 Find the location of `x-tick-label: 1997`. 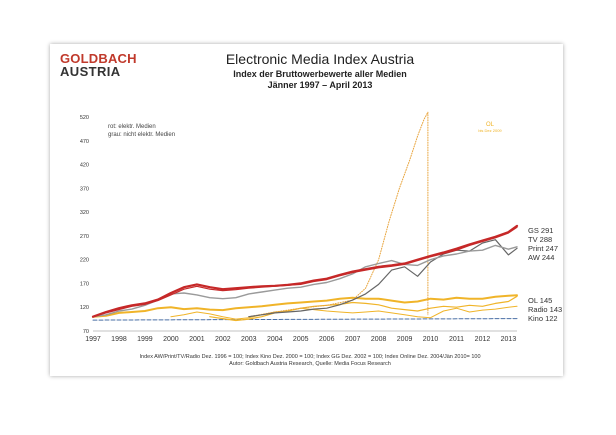

x-tick-label: 1997 is located at coordinates (93, 339).